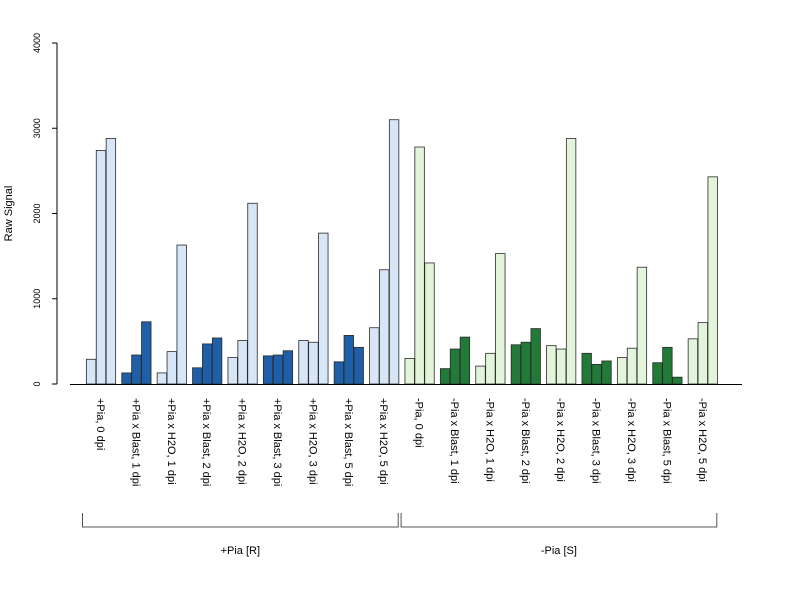 The width and height of the screenshot is (800, 600). What do you see at coordinates (702, 440) in the screenshot?
I see `category-label: -Pia x H2O, 5 dpi` at bounding box center [702, 440].